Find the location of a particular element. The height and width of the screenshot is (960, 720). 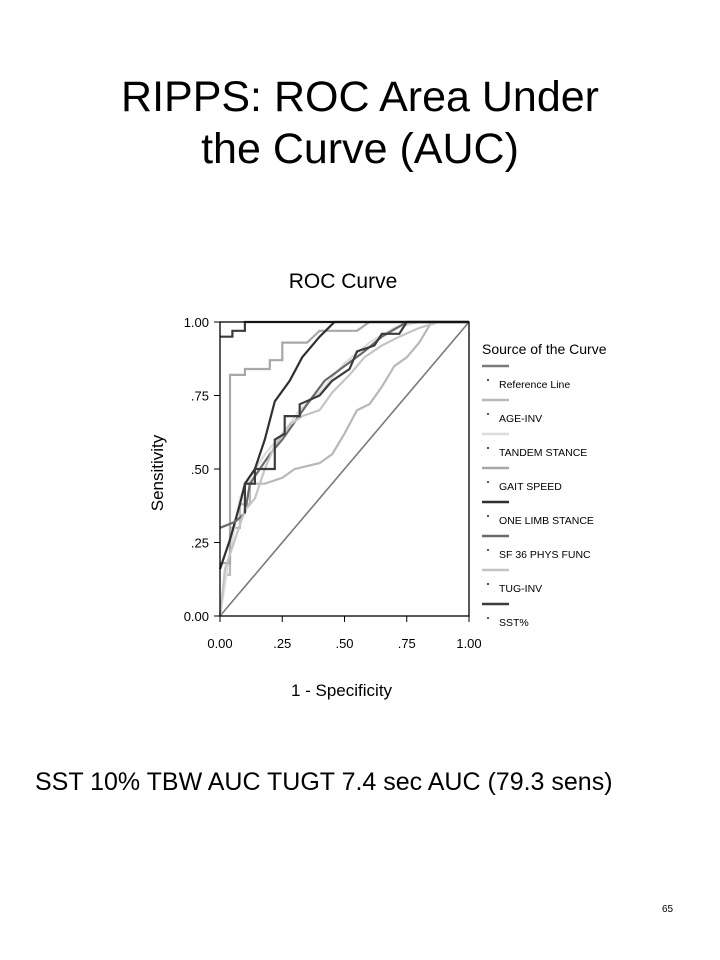

chart-title: ROC Curve is located at coordinates (343, 281).